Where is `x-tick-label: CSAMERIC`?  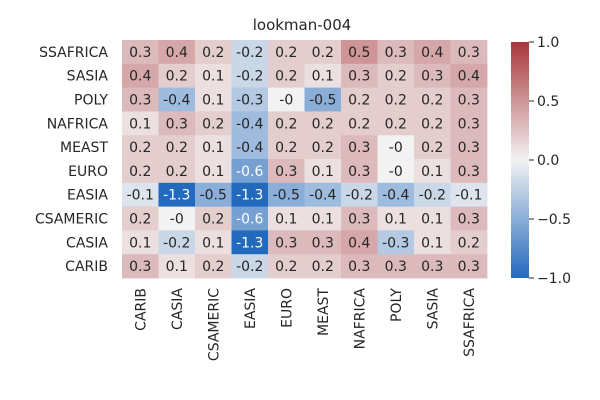
x-tick-label: CSAMERIC is located at coordinates (214, 324).